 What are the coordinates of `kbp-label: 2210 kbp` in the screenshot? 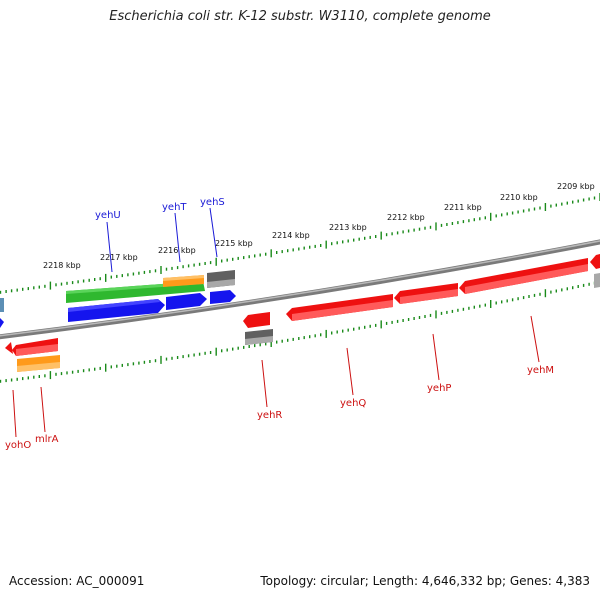 It's located at (519, 197).